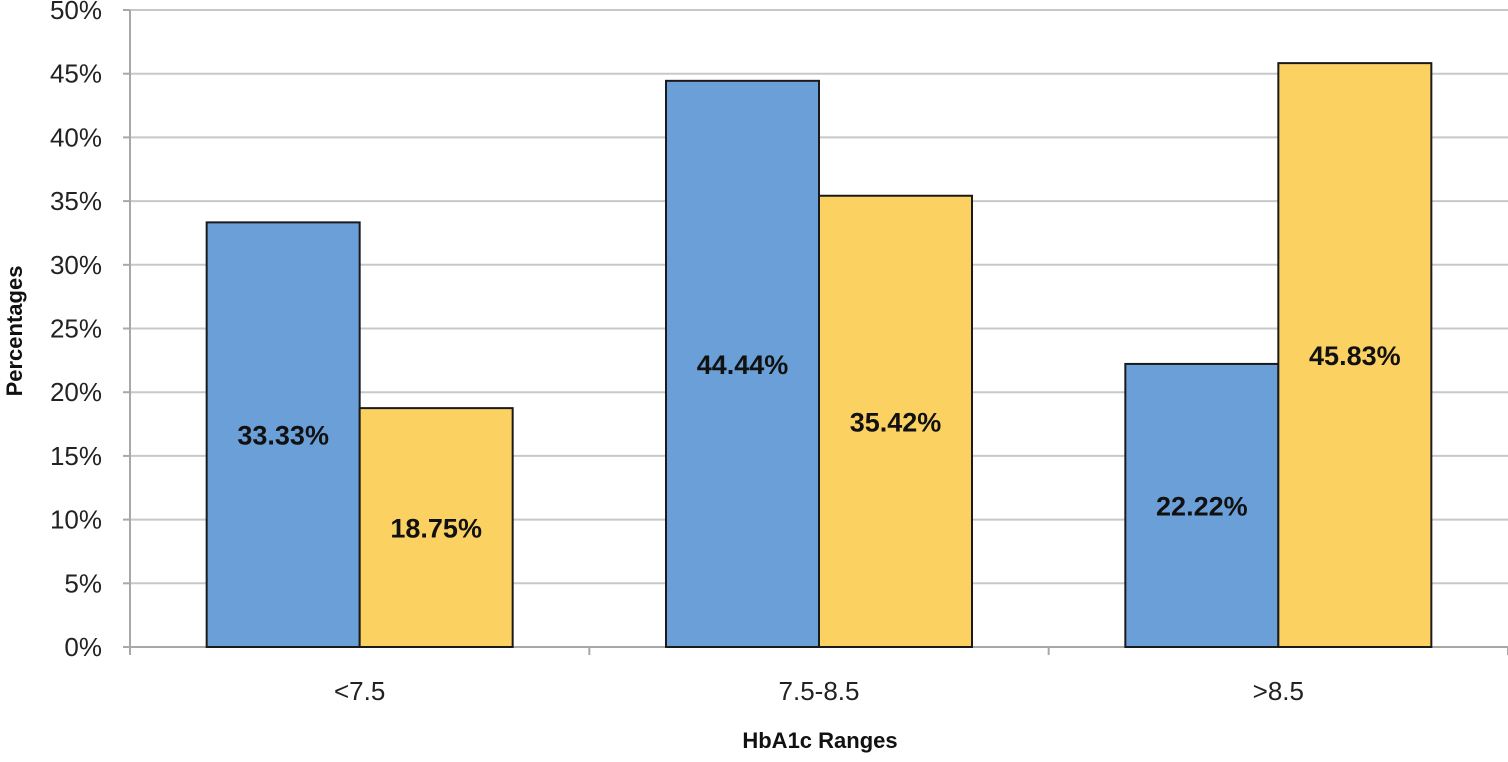  I want to click on y-tick-label: 5%, so click(83, 583).